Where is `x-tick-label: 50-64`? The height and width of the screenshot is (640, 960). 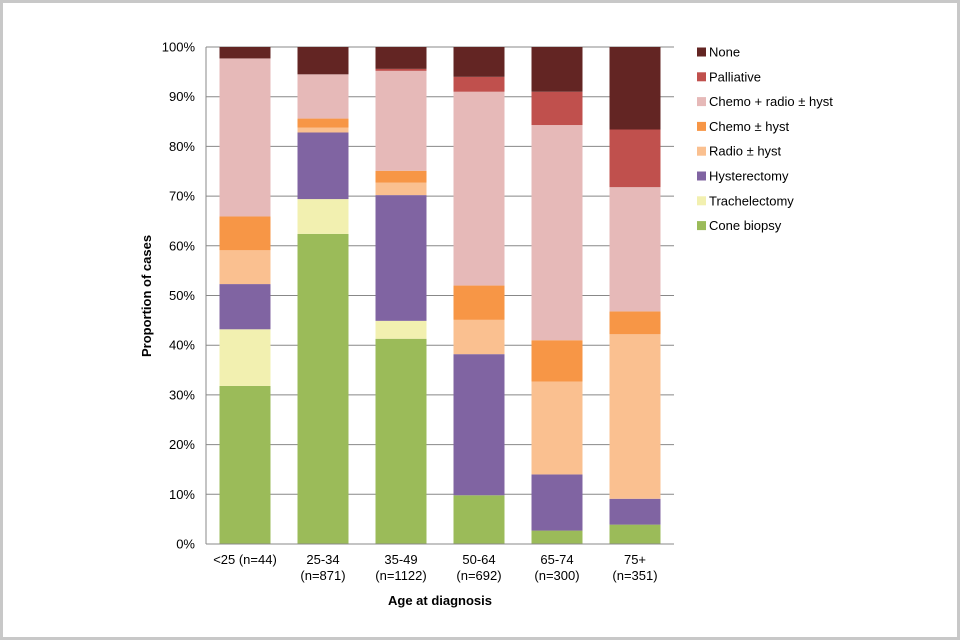 x-tick-label: 50-64 is located at coordinates (478, 559).